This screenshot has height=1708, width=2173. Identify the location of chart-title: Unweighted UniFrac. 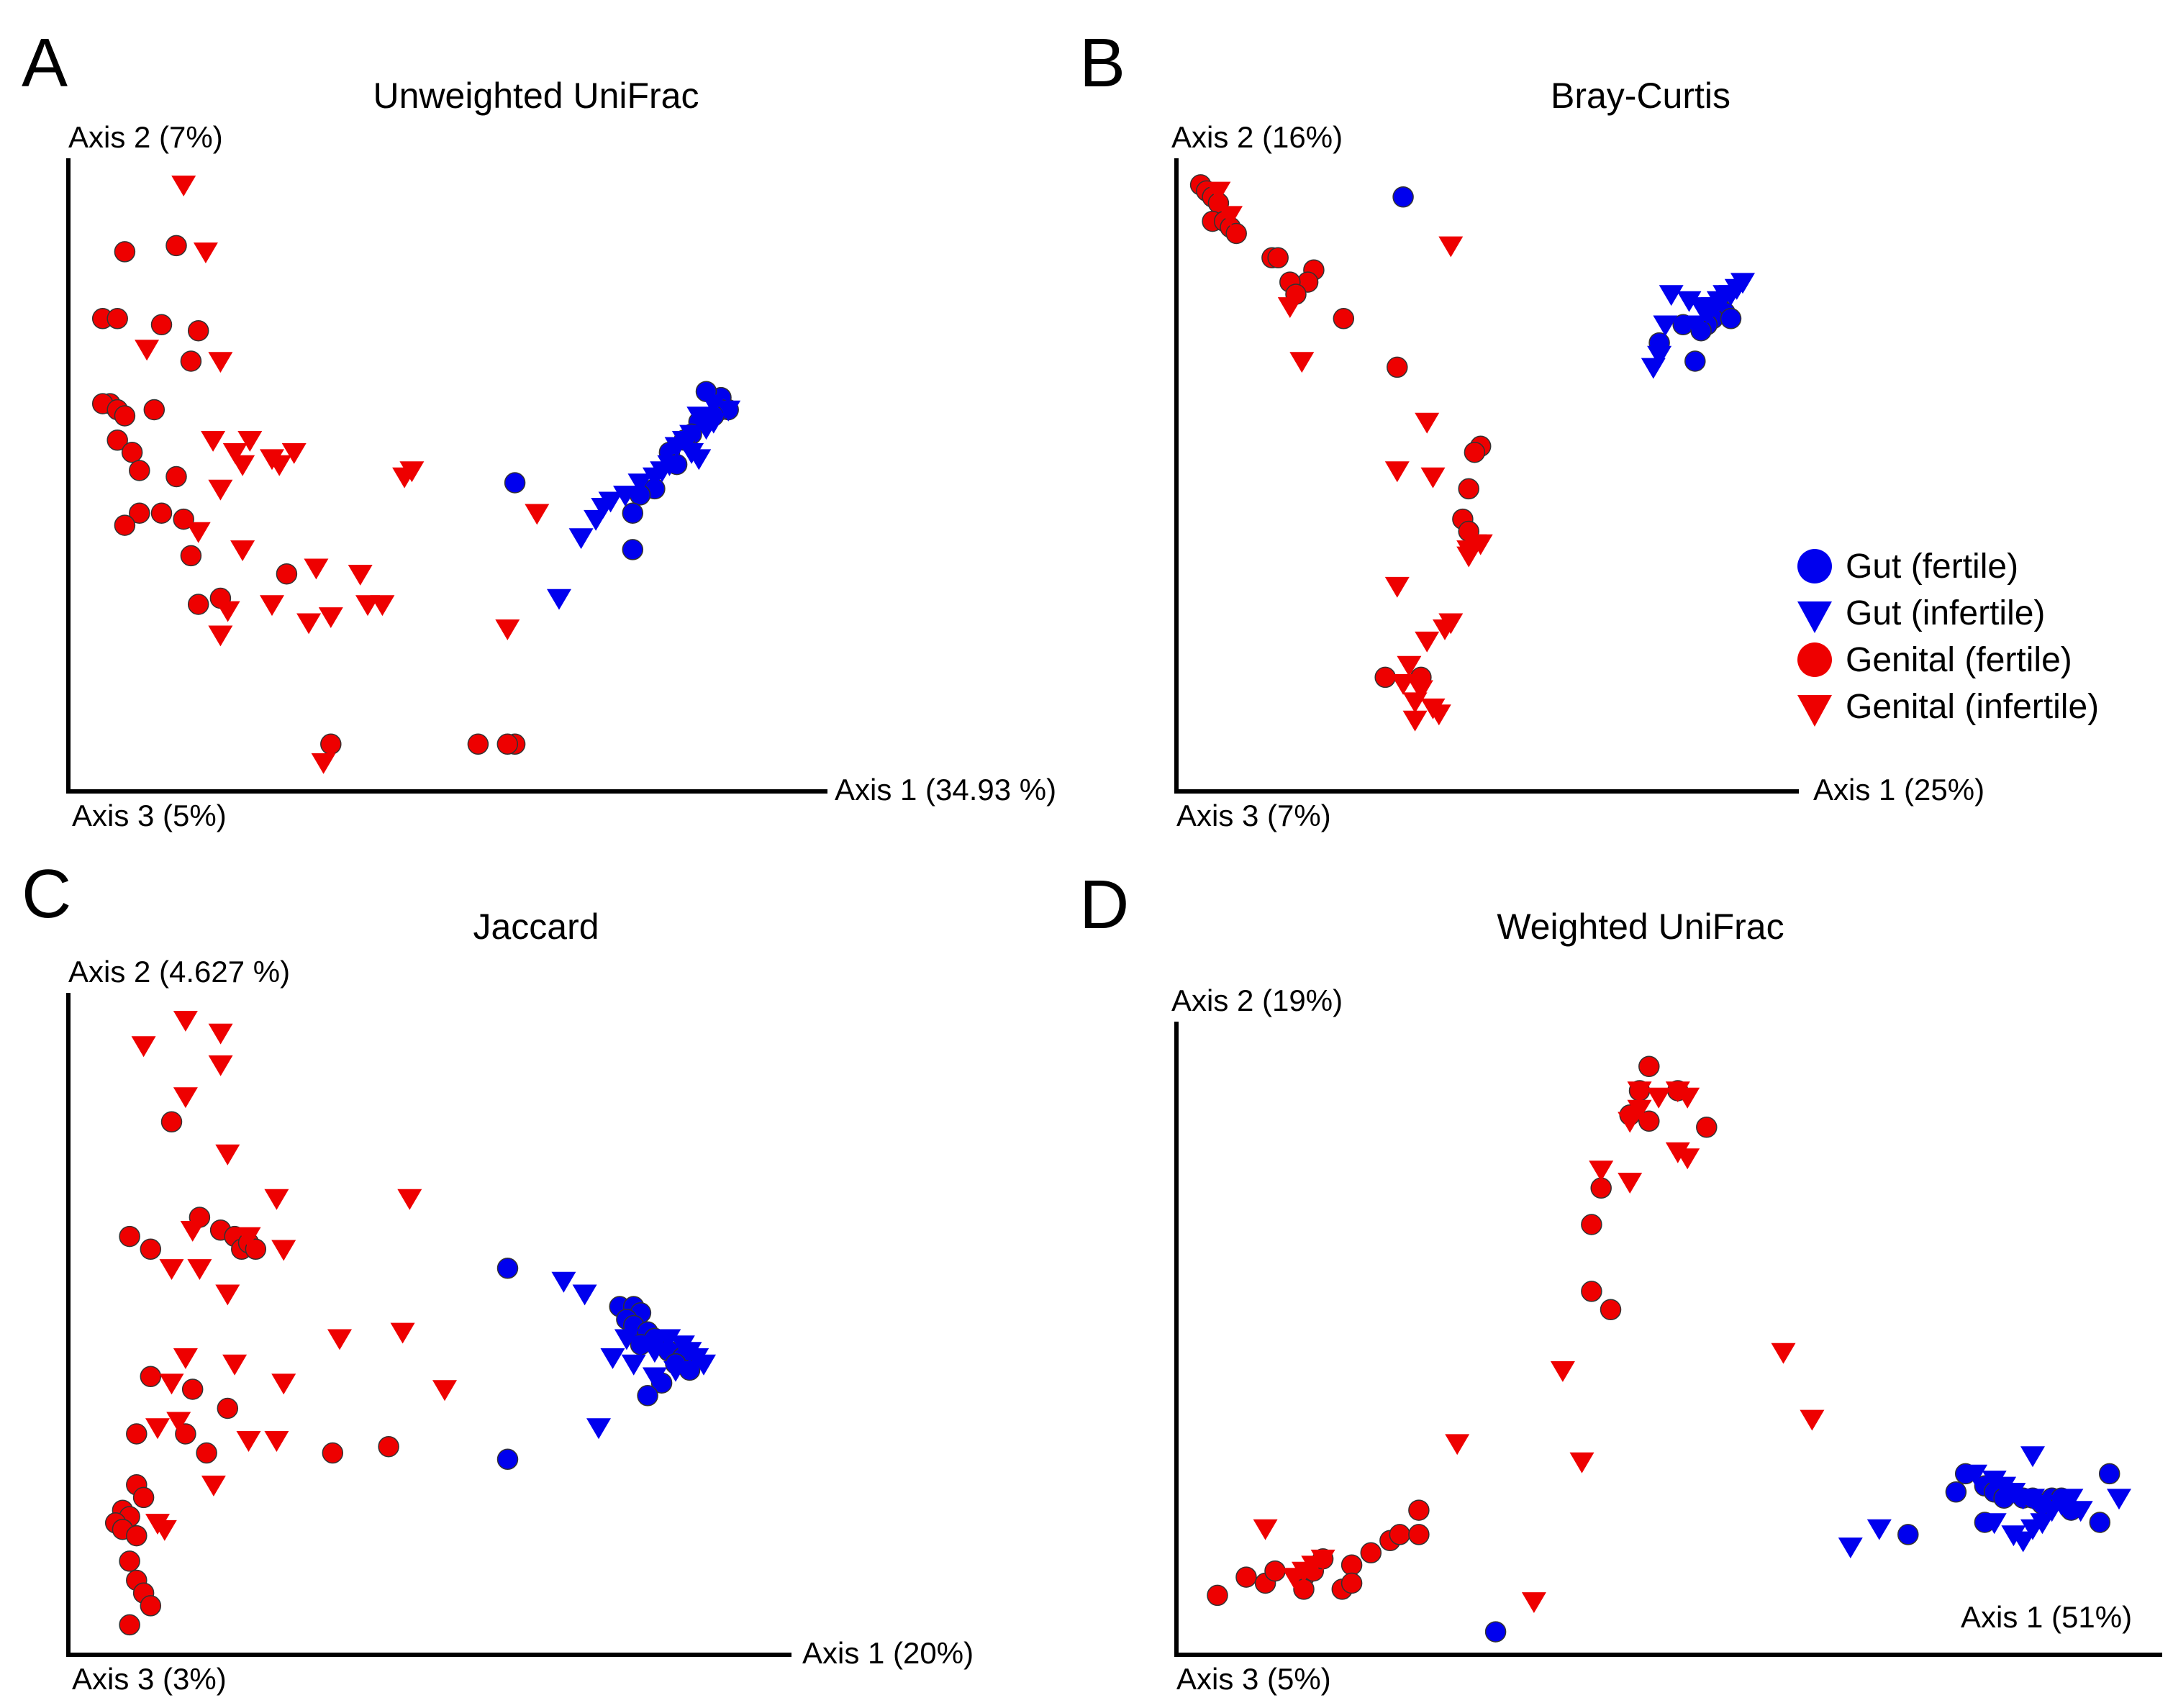
(536, 96).